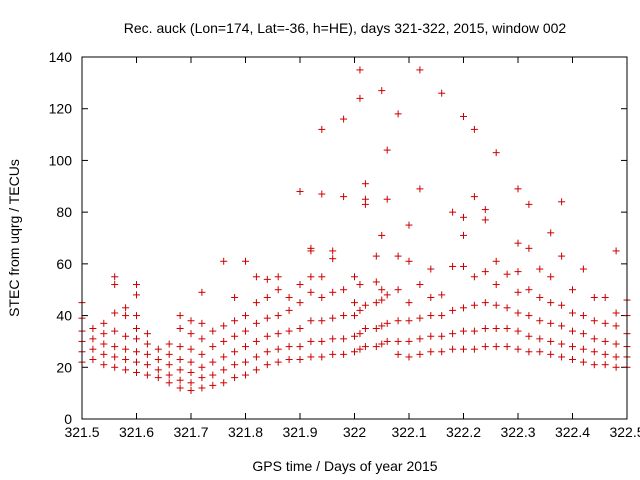 The width and height of the screenshot is (640, 480). I want to click on y-tick-label: 0, so click(68, 419).